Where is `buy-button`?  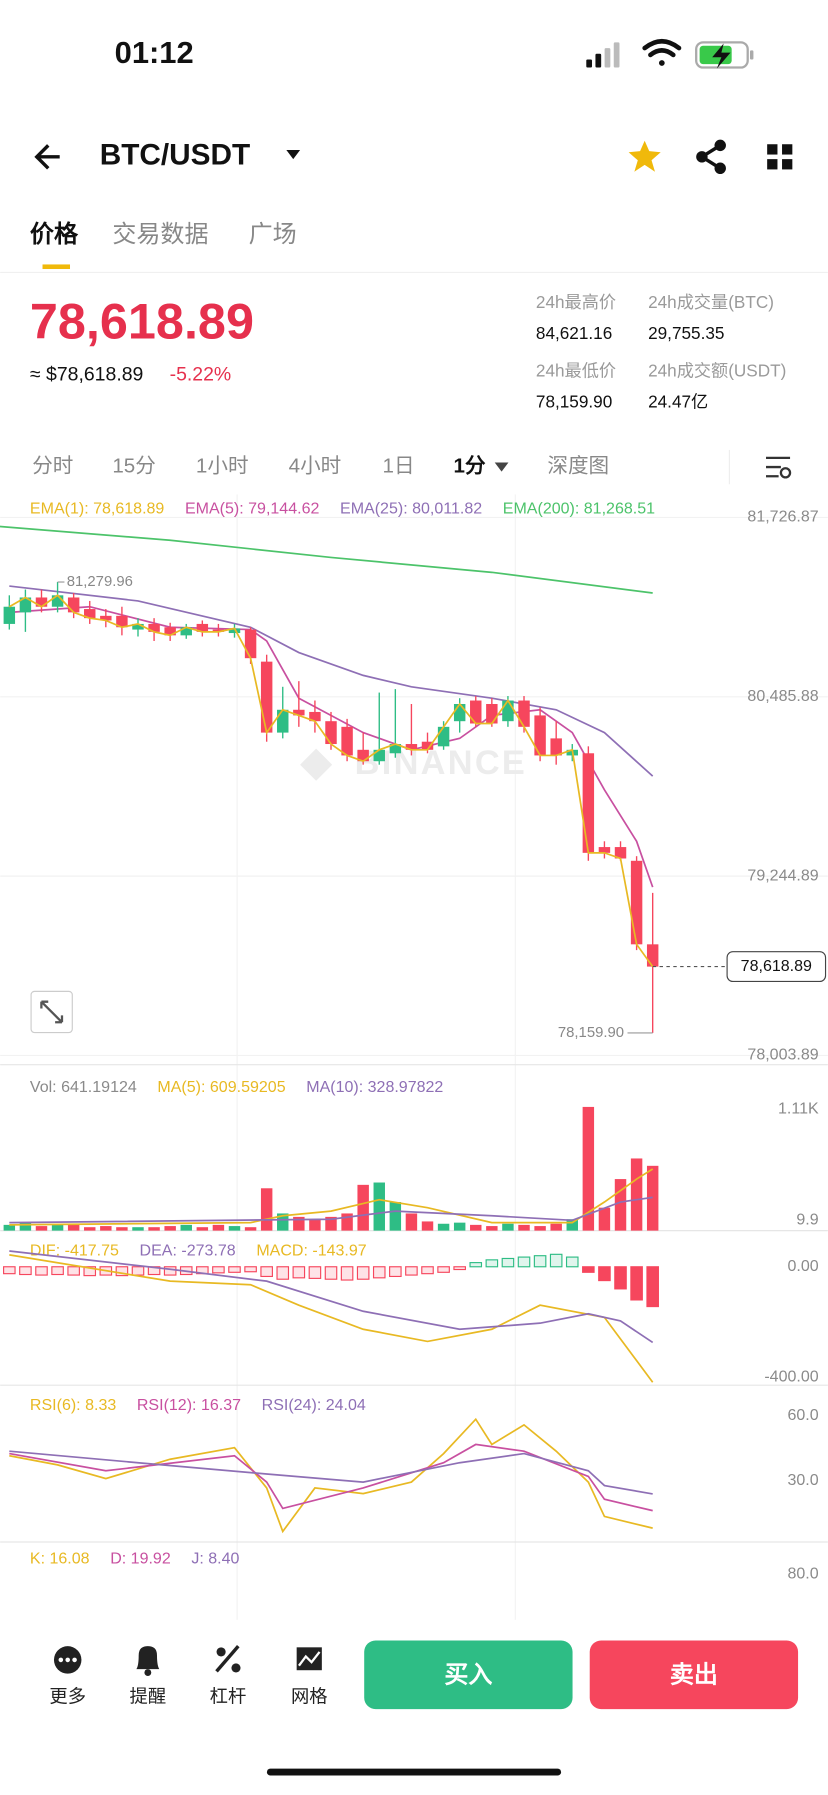
buy-button is located at coordinates (468, 1675).